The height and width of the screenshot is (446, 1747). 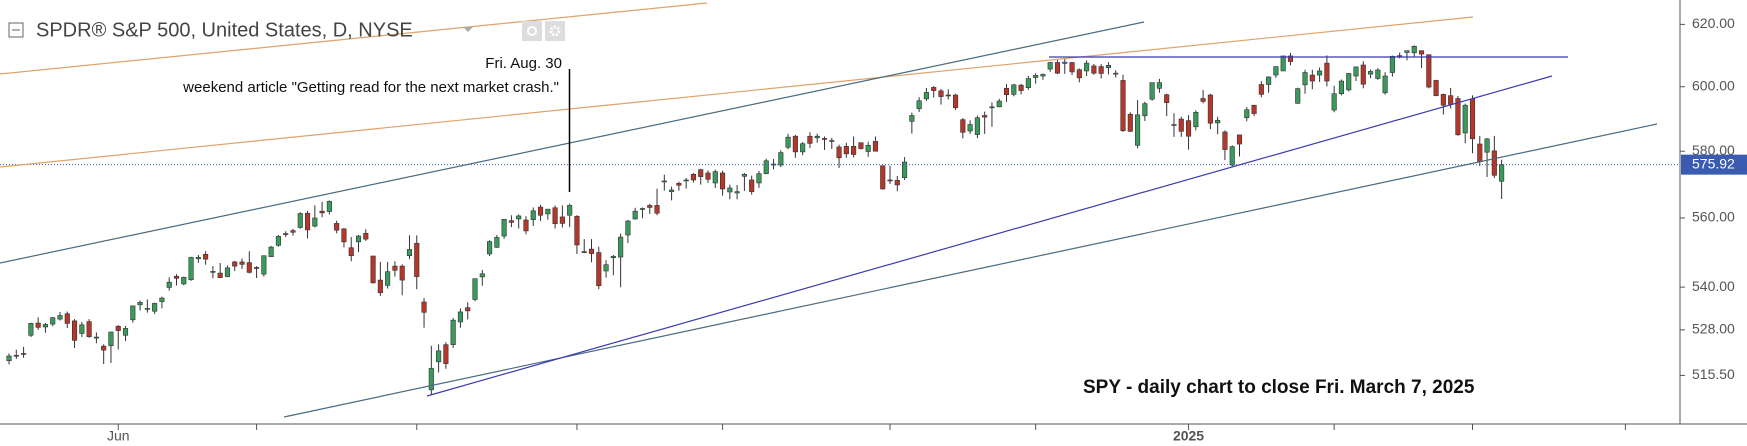 What do you see at coordinates (16, 30) in the screenshot?
I see `collapse-icon` at bounding box center [16, 30].